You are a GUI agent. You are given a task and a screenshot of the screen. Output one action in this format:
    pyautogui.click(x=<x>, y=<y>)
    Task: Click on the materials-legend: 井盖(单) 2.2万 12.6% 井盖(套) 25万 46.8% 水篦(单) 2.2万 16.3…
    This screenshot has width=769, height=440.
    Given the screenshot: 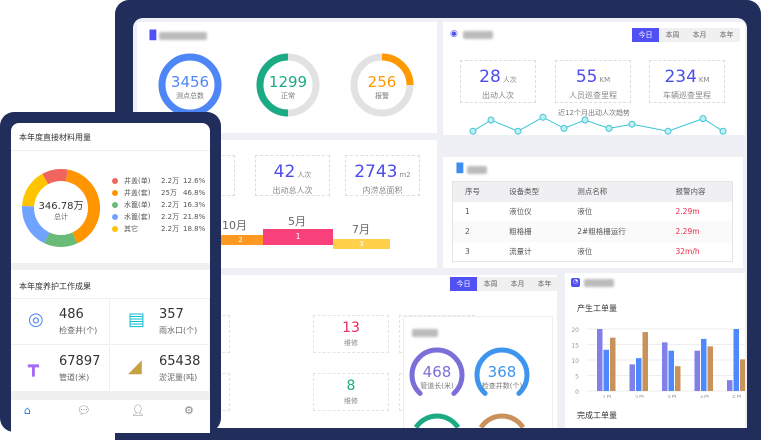 What is the action you would take?
    pyautogui.click(x=158, y=205)
    